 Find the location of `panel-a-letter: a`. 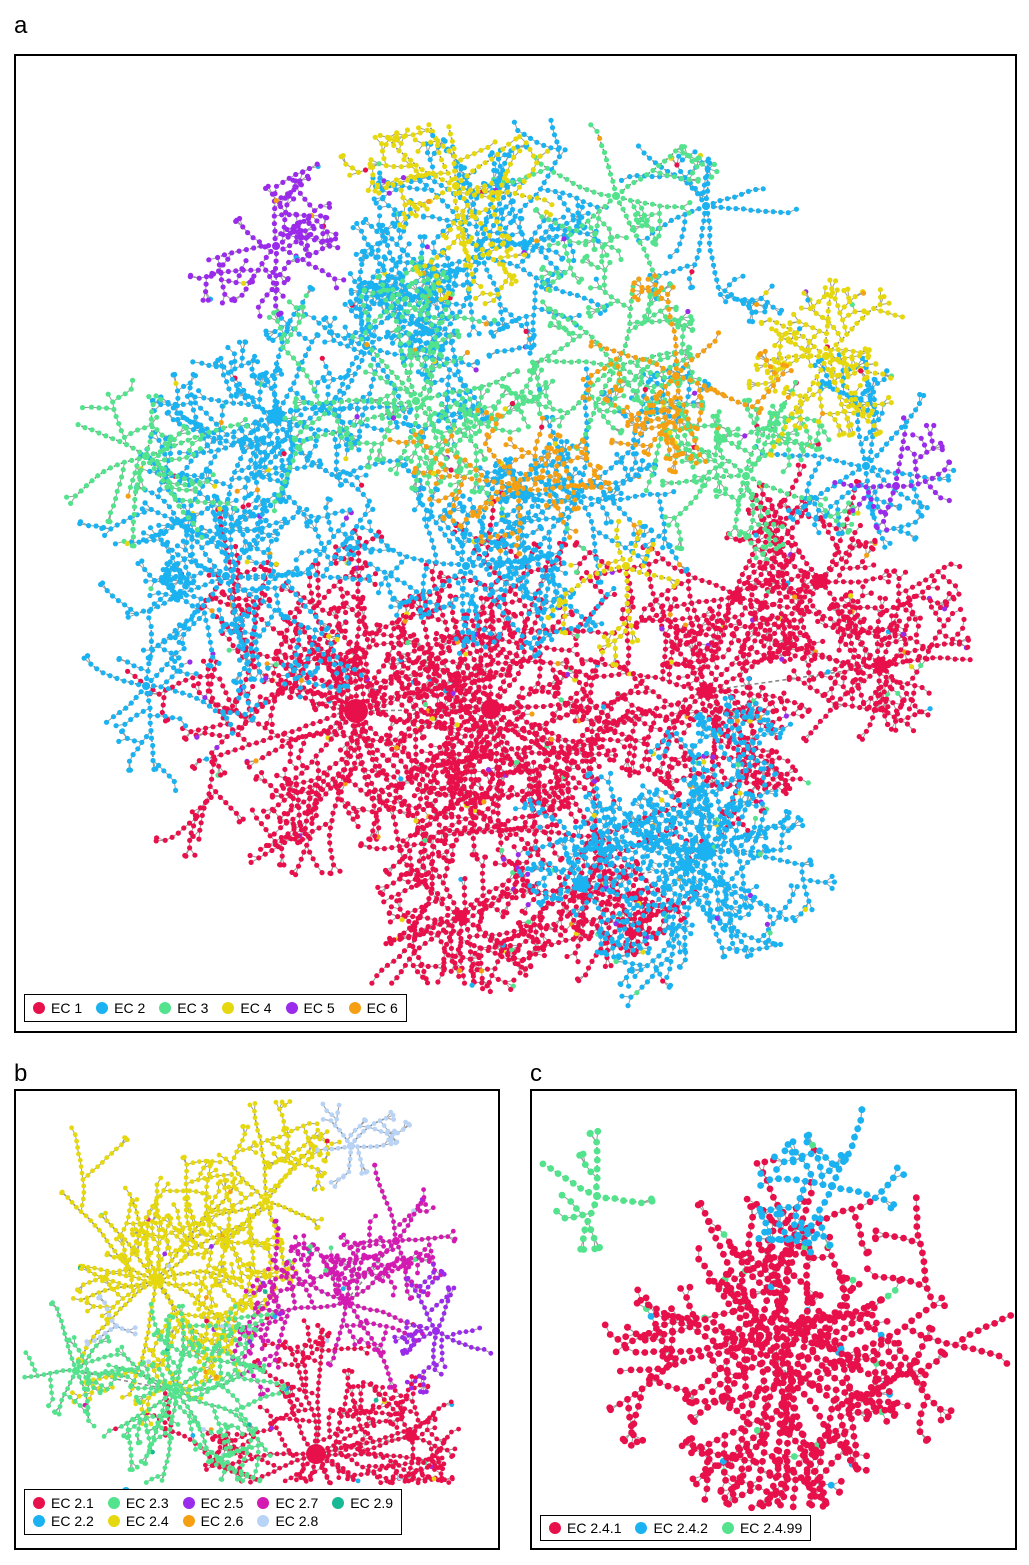

panel-a-letter: a is located at coordinates (20, 26).